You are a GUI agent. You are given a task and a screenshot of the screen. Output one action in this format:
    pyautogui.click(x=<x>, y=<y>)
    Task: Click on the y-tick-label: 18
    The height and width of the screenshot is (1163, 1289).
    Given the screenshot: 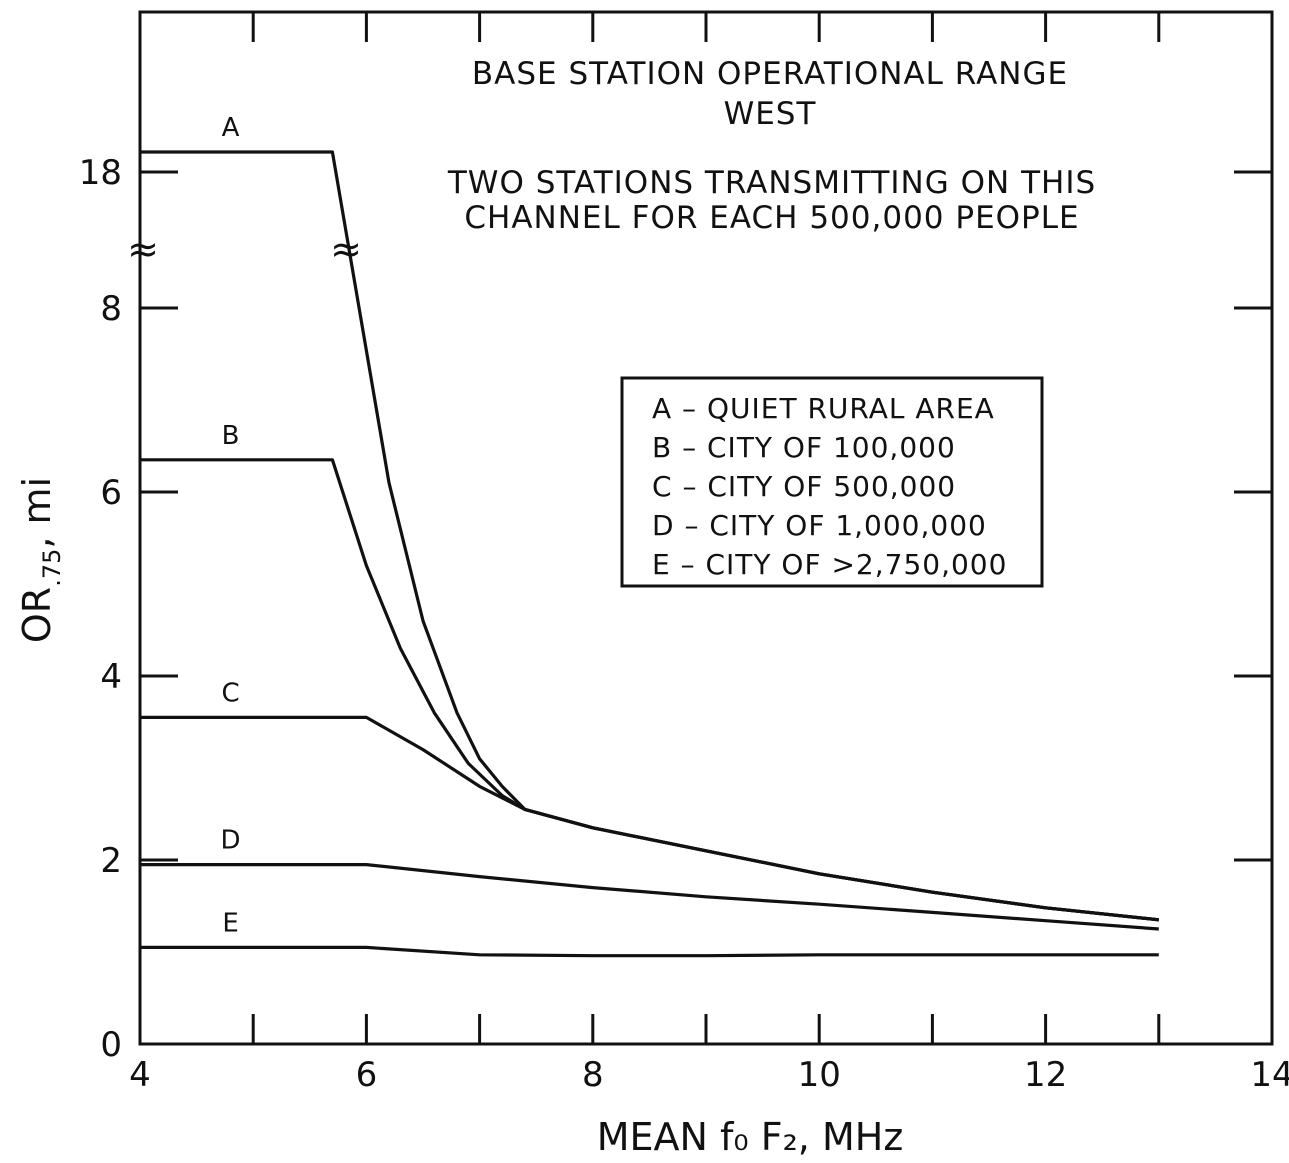 What is the action you would take?
    pyautogui.click(x=100, y=173)
    